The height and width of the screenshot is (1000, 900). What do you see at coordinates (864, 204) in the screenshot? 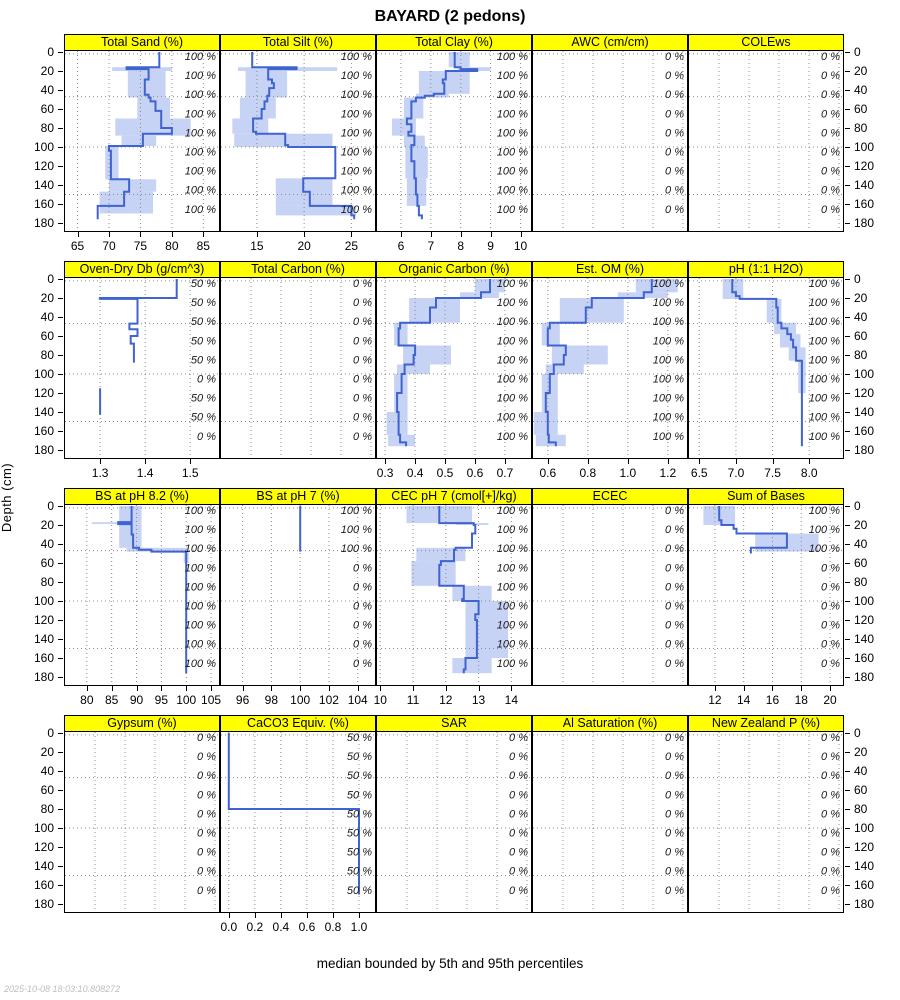
I see `depth-tick-label: 160` at bounding box center [864, 204].